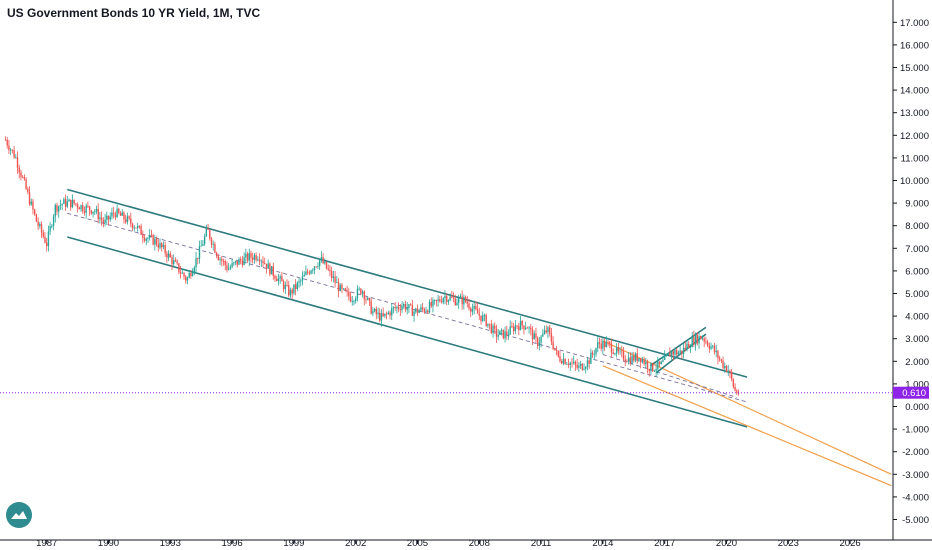 This screenshot has height=550, width=932. I want to click on x-tick-label: 2011, so click(541, 543).